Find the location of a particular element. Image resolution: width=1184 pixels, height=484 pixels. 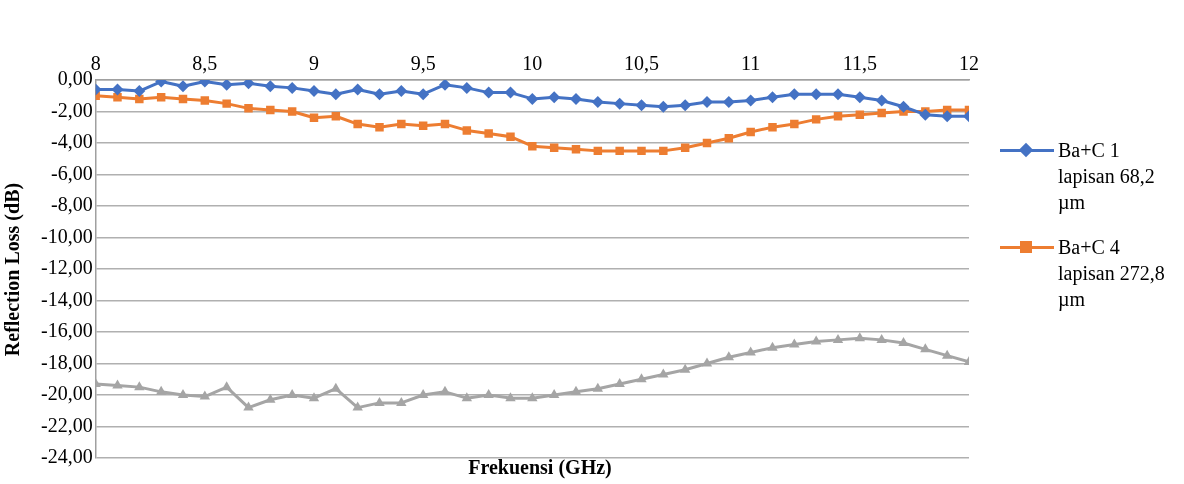

x-tick-label: 11 is located at coordinates (751, 63).